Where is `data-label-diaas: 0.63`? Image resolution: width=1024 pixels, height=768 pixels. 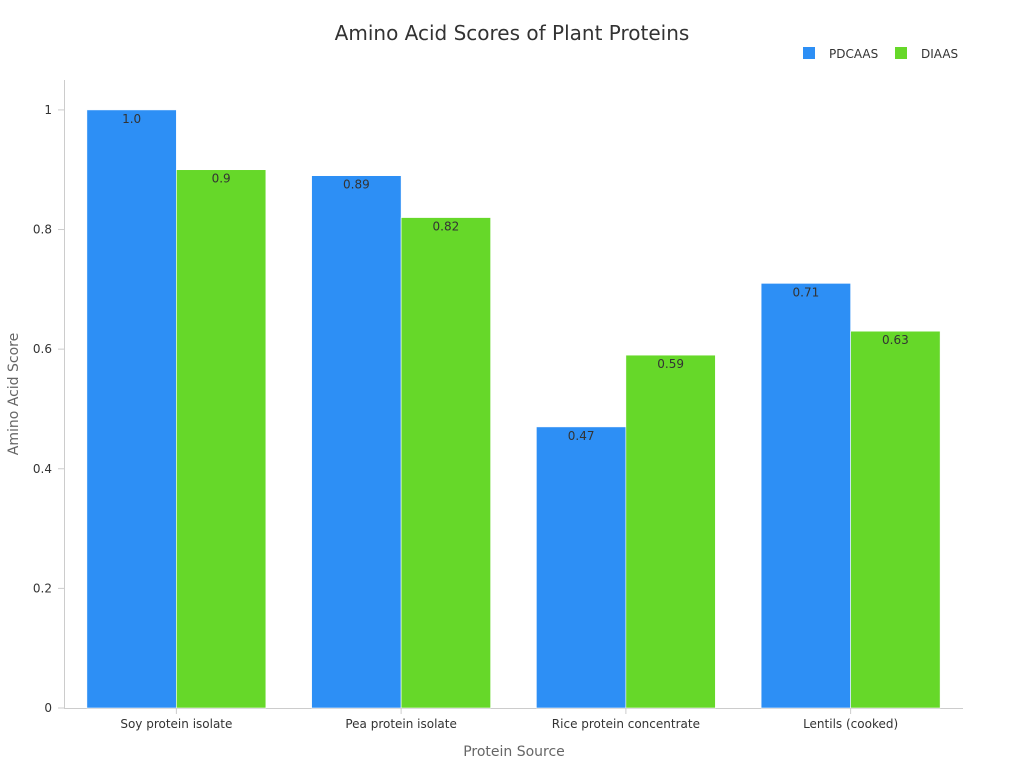 data-label-diaas: 0.63 is located at coordinates (895, 340).